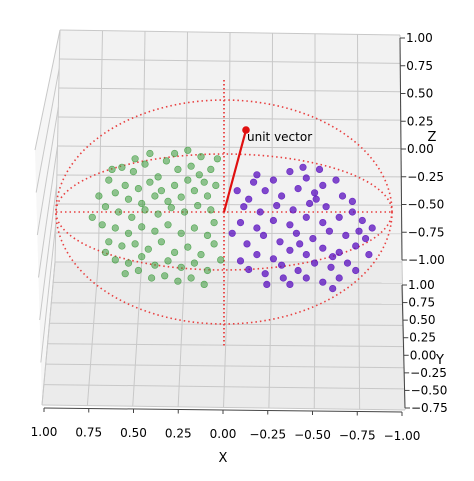 The height and width of the screenshot is (481, 474). Describe the element at coordinates (88, 433) in the screenshot. I see `x-tick-label: 0.75` at that location.